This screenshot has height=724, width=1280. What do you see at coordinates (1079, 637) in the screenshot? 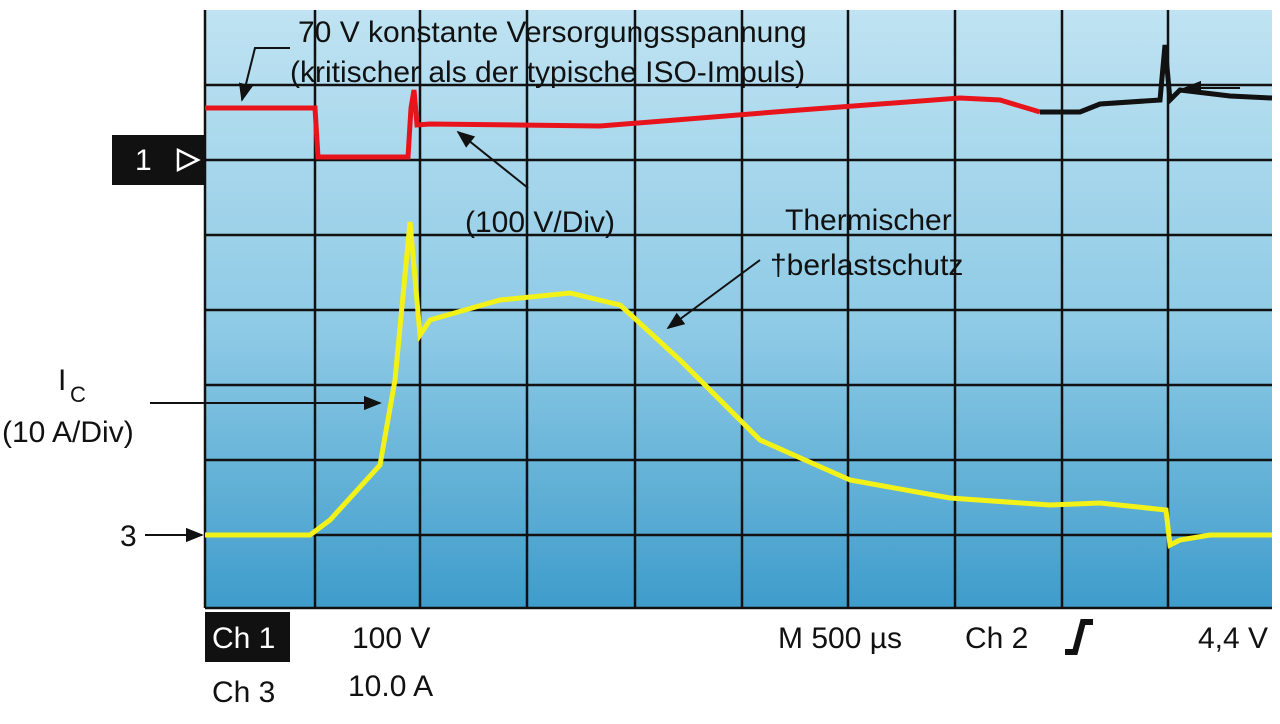
I see `trigger-icon` at bounding box center [1079, 637].